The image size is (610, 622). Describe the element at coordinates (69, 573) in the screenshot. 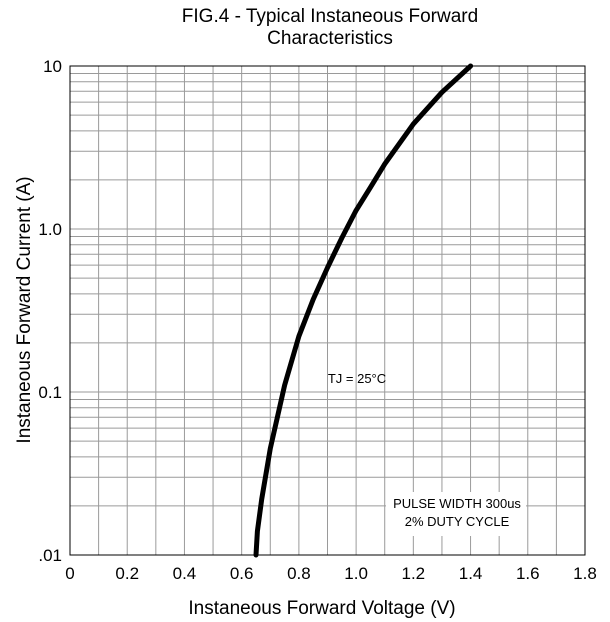

I see `x-tick-label: 0` at that location.